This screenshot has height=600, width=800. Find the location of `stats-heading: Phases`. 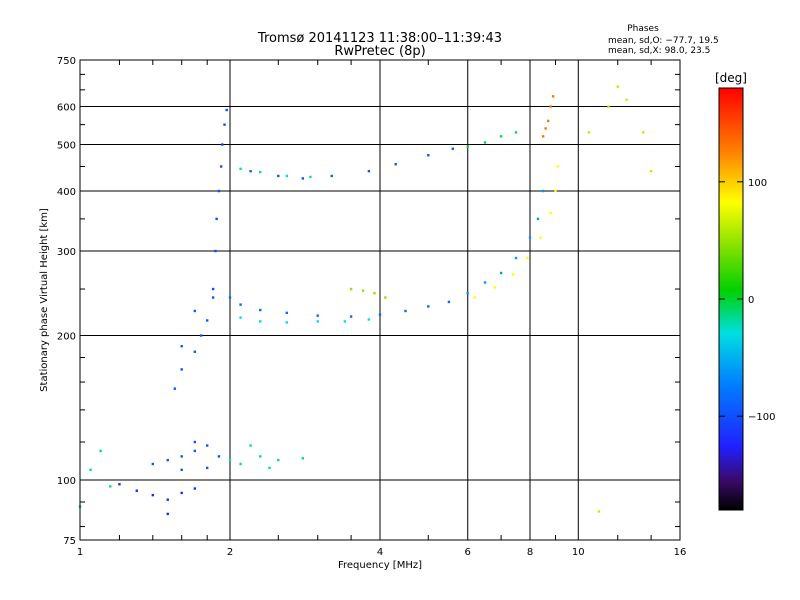

stats-heading: Phases is located at coordinates (643, 29).